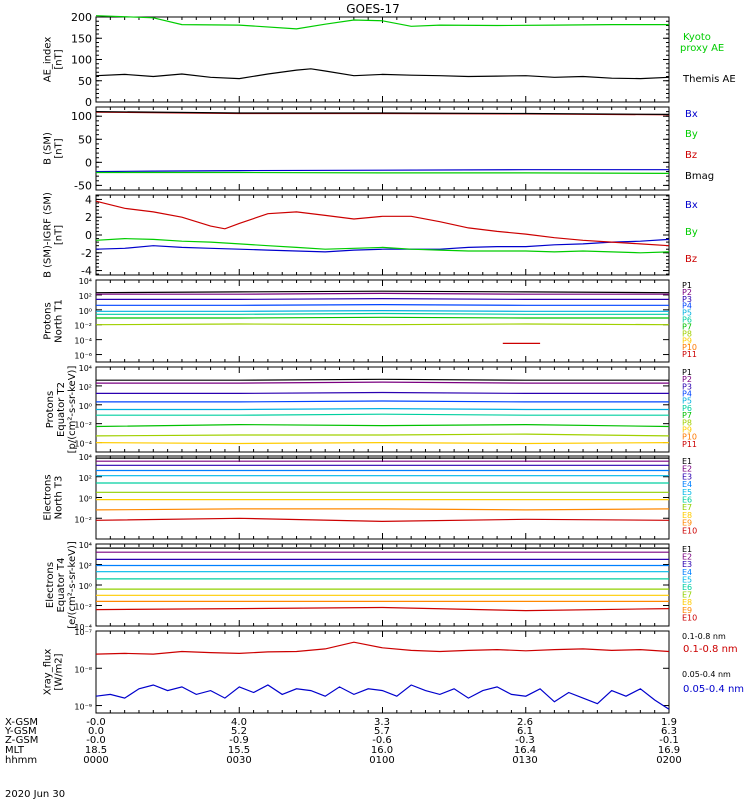 Image resolution: width=750 pixels, height=800 pixels. Describe the element at coordinates (687, 595) in the screenshot. I see `legend-e7: E7` at that location.